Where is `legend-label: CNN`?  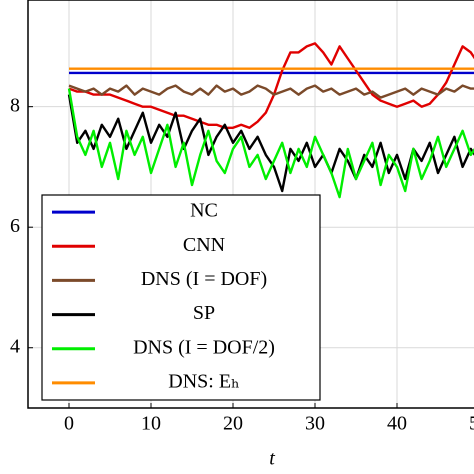 legend-label: CNN is located at coordinates (204, 245).